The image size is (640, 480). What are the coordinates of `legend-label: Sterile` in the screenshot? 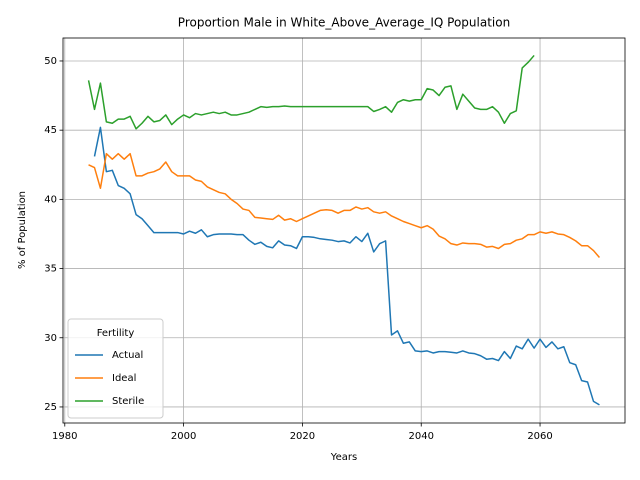 It's located at (128, 401).